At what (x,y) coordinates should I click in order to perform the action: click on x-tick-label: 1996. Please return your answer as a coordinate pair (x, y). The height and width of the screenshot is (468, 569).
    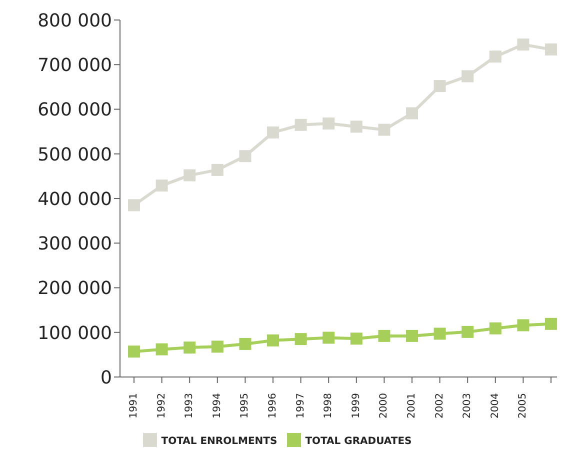
    Looking at the image, I should click on (273, 405).